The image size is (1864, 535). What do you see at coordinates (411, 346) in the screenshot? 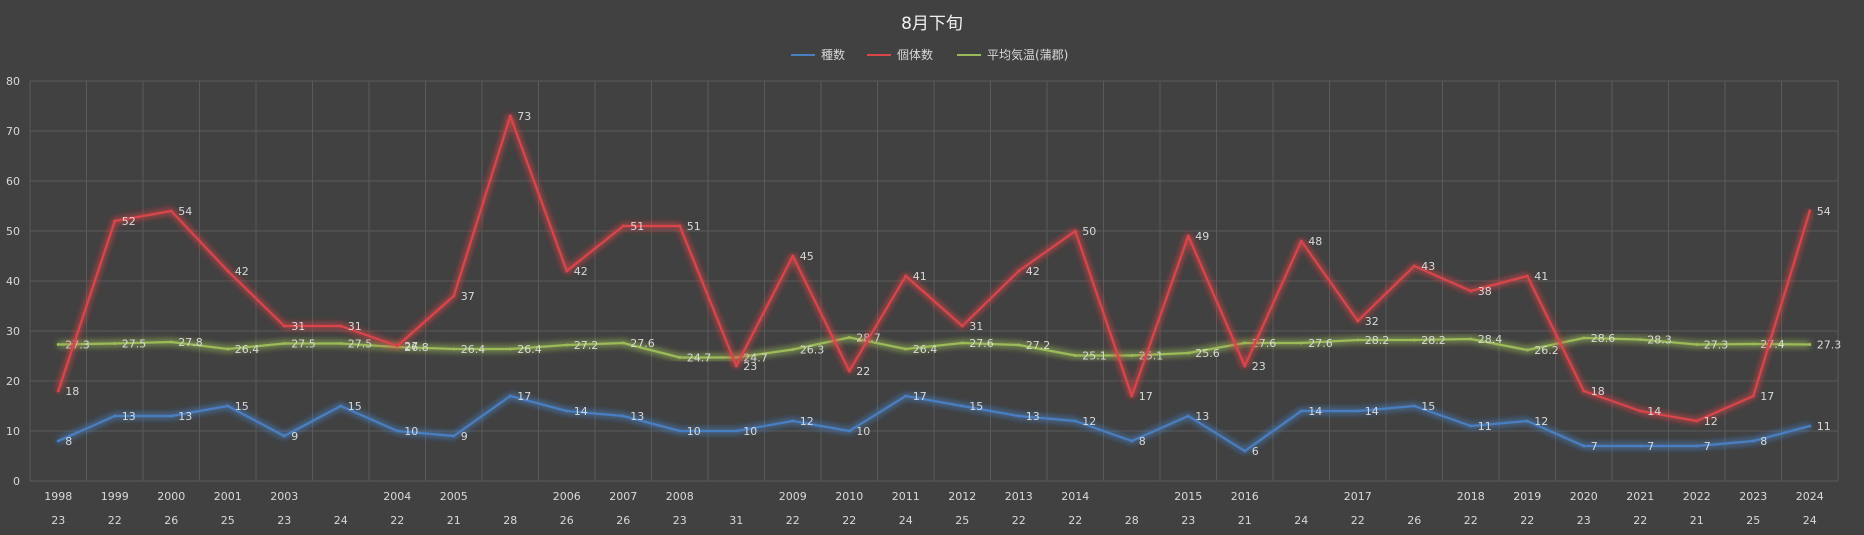
I see `data-label: 27` at bounding box center [411, 346].